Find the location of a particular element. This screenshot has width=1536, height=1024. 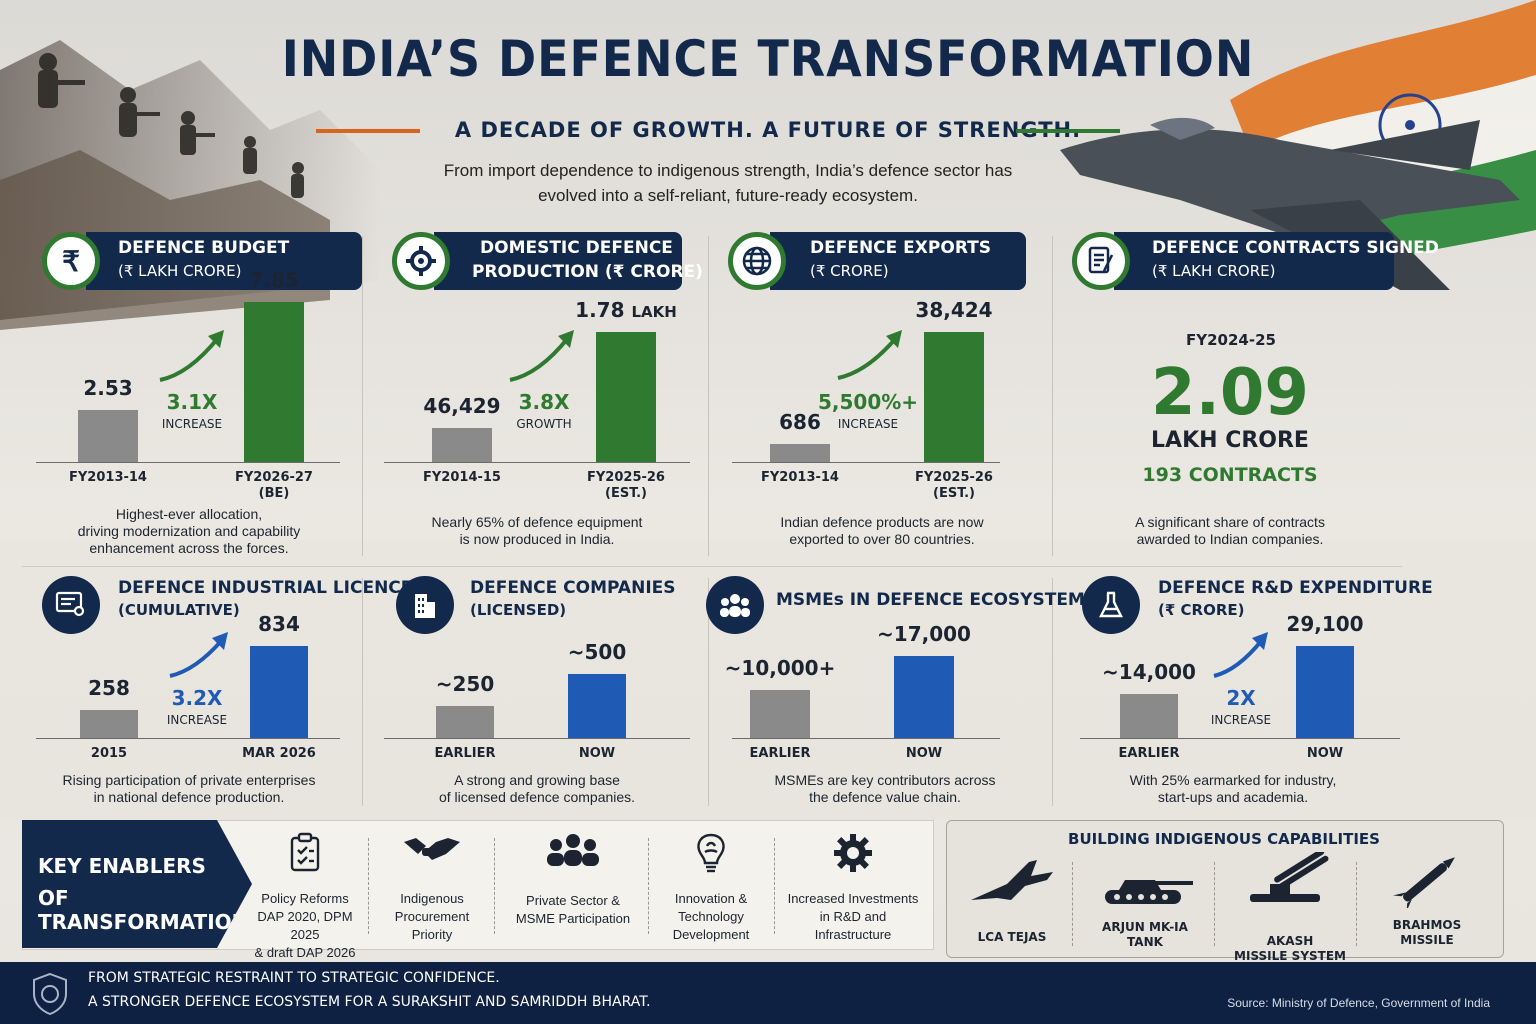

bar-value-label: ~250 is located at coordinates (465, 684).